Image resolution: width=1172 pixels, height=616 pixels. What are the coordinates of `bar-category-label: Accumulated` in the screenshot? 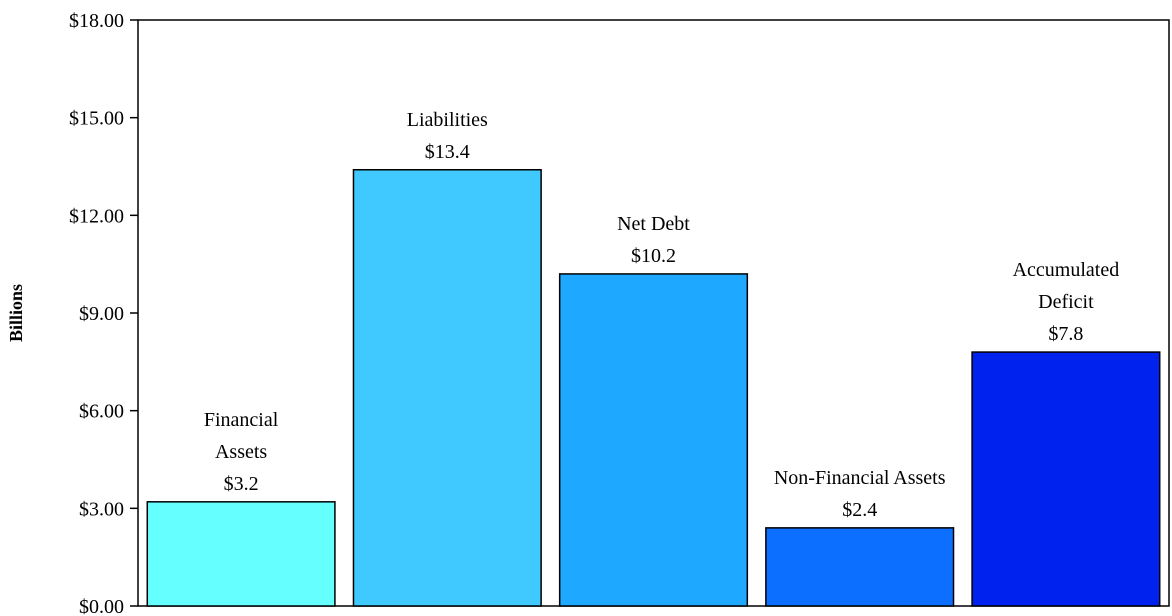 It's located at (1066, 270).